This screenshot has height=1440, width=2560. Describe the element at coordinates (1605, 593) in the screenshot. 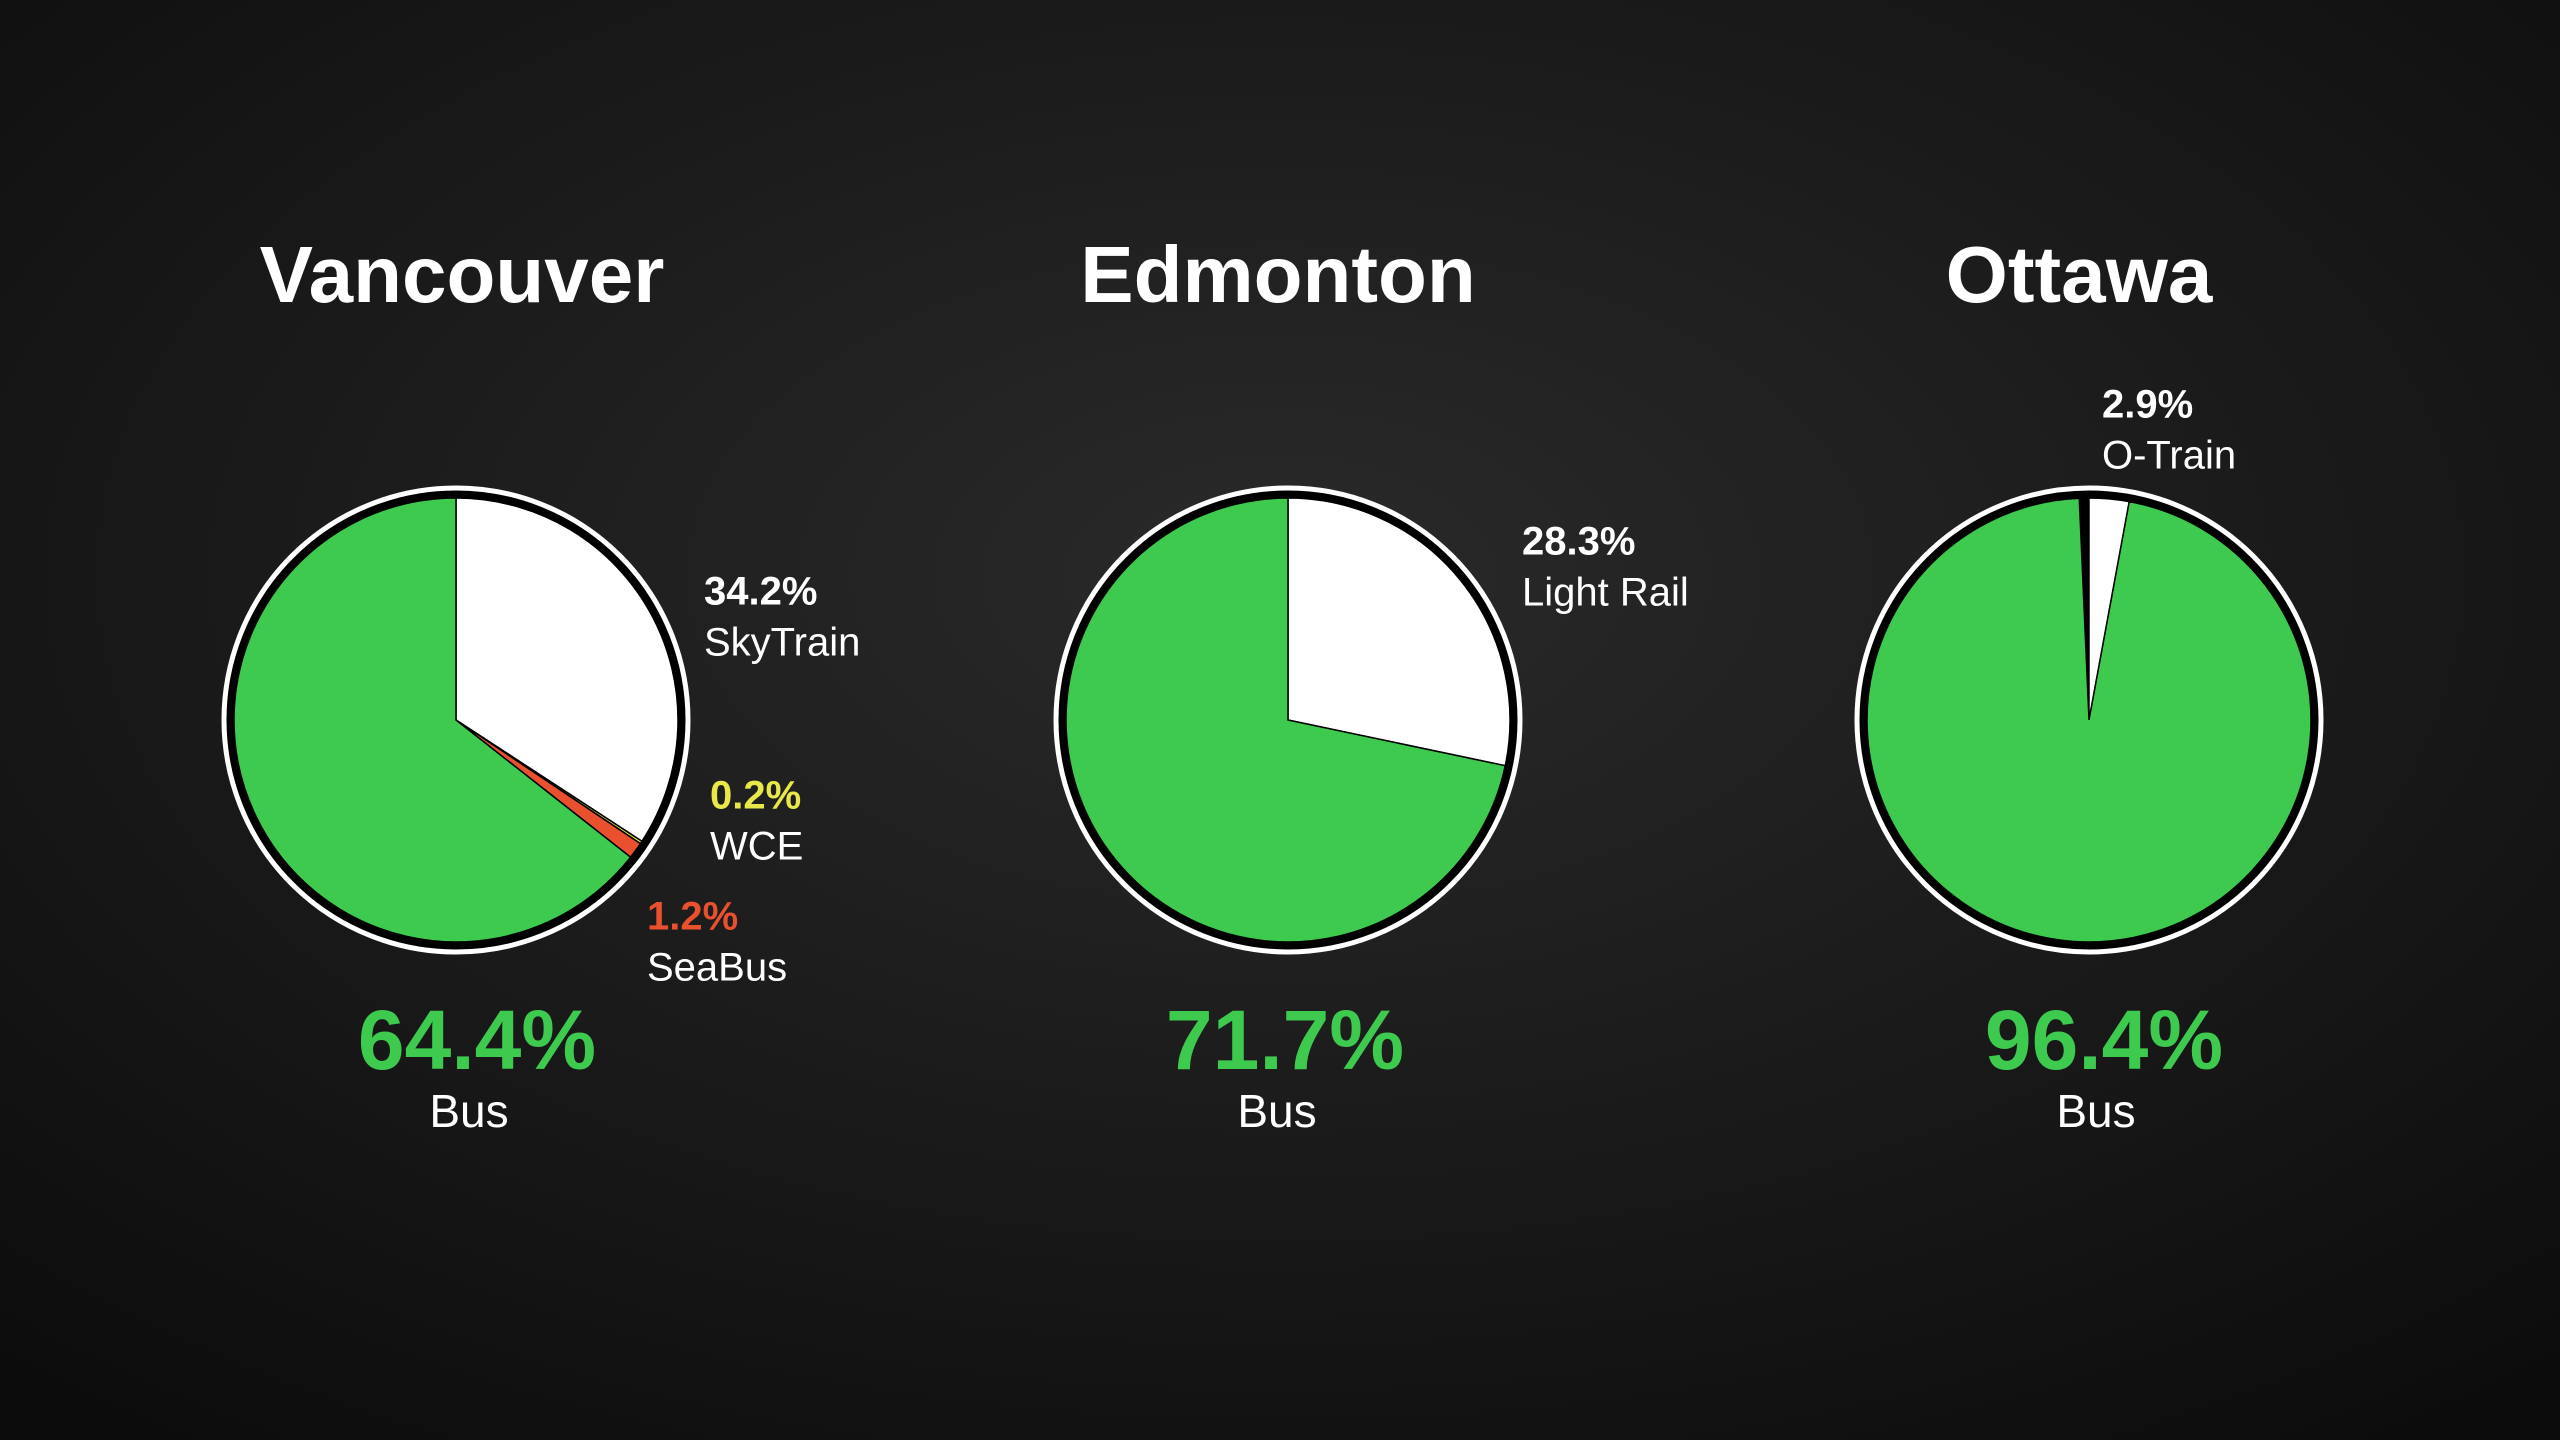

I see `slice-label: Light Rail` at that location.